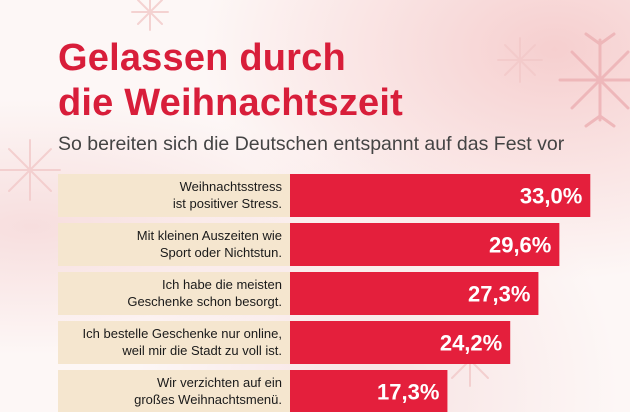 The width and height of the screenshot is (630, 412). Describe the element at coordinates (499, 294) in the screenshot. I see `data-label: 27,3%` at that location.